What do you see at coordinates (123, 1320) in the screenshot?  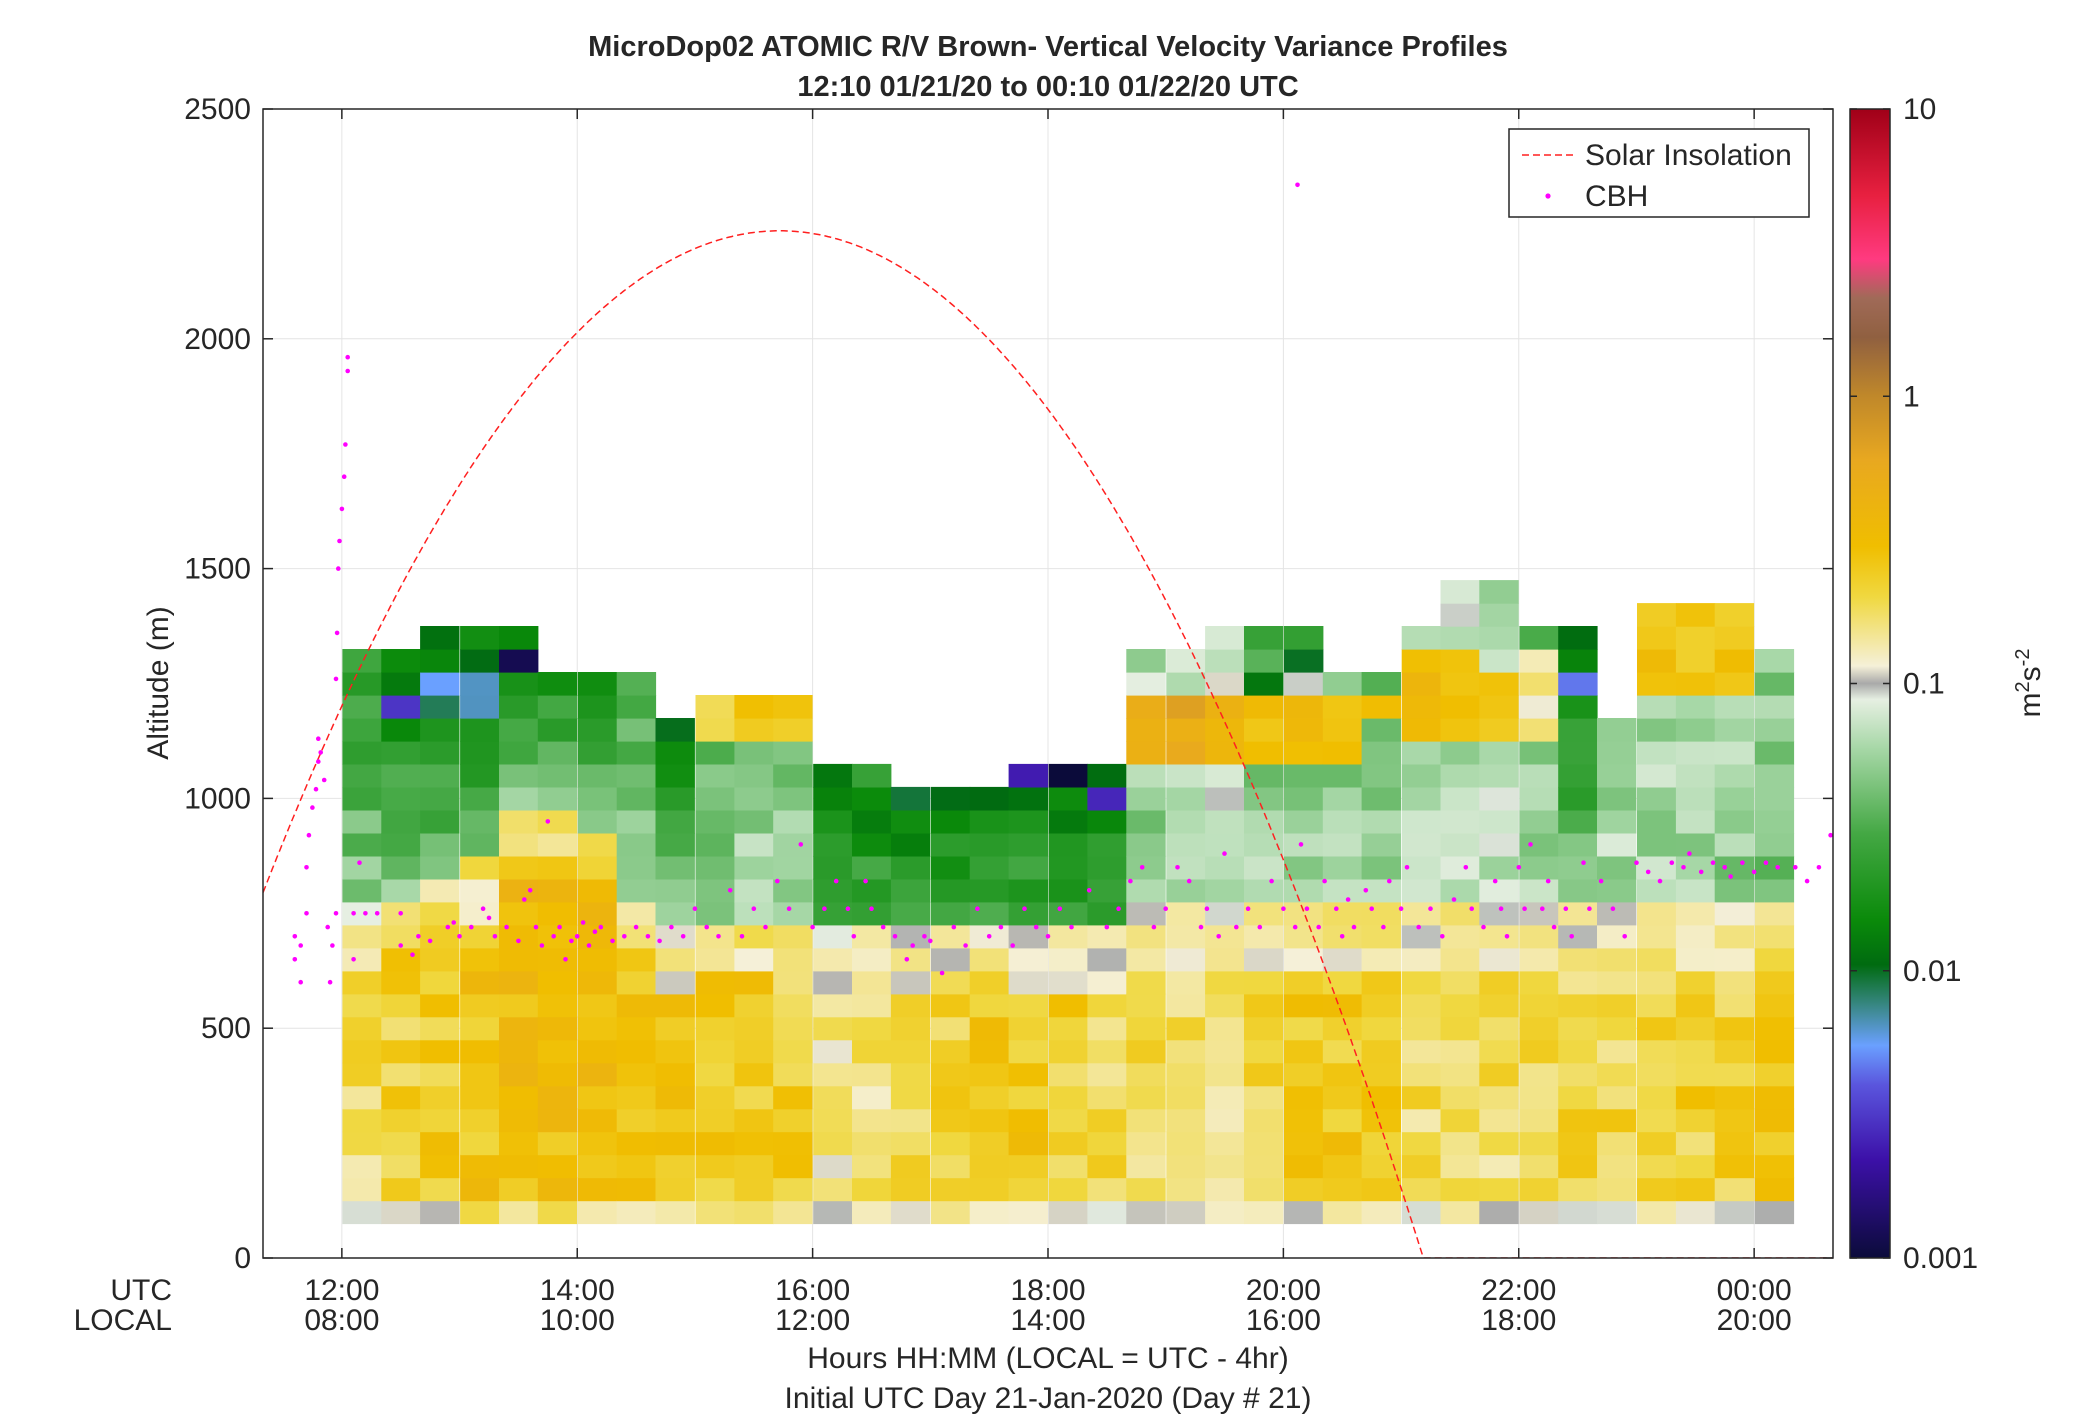 I see `x-row-label-local: LOCAL` at bounding box center [123, 1320].